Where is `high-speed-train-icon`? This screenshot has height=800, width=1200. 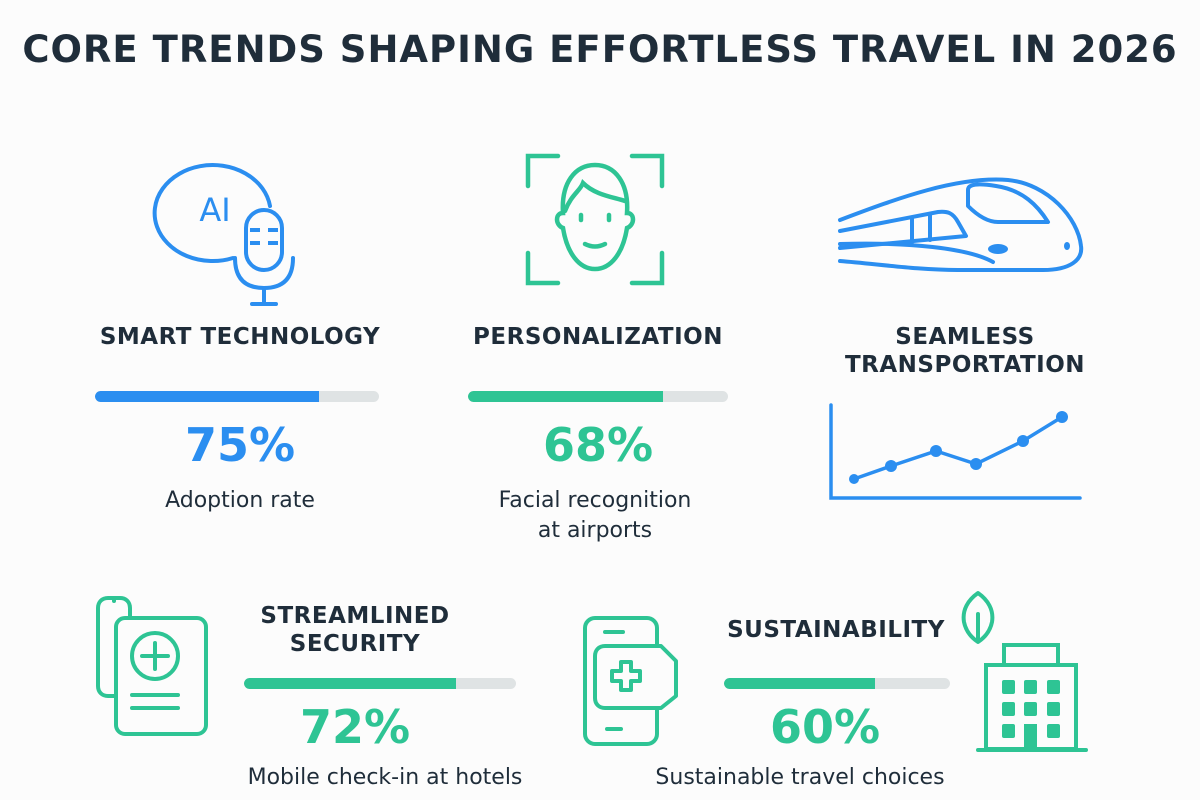 high-speed-train-icon is located at coordinates (961, 224).